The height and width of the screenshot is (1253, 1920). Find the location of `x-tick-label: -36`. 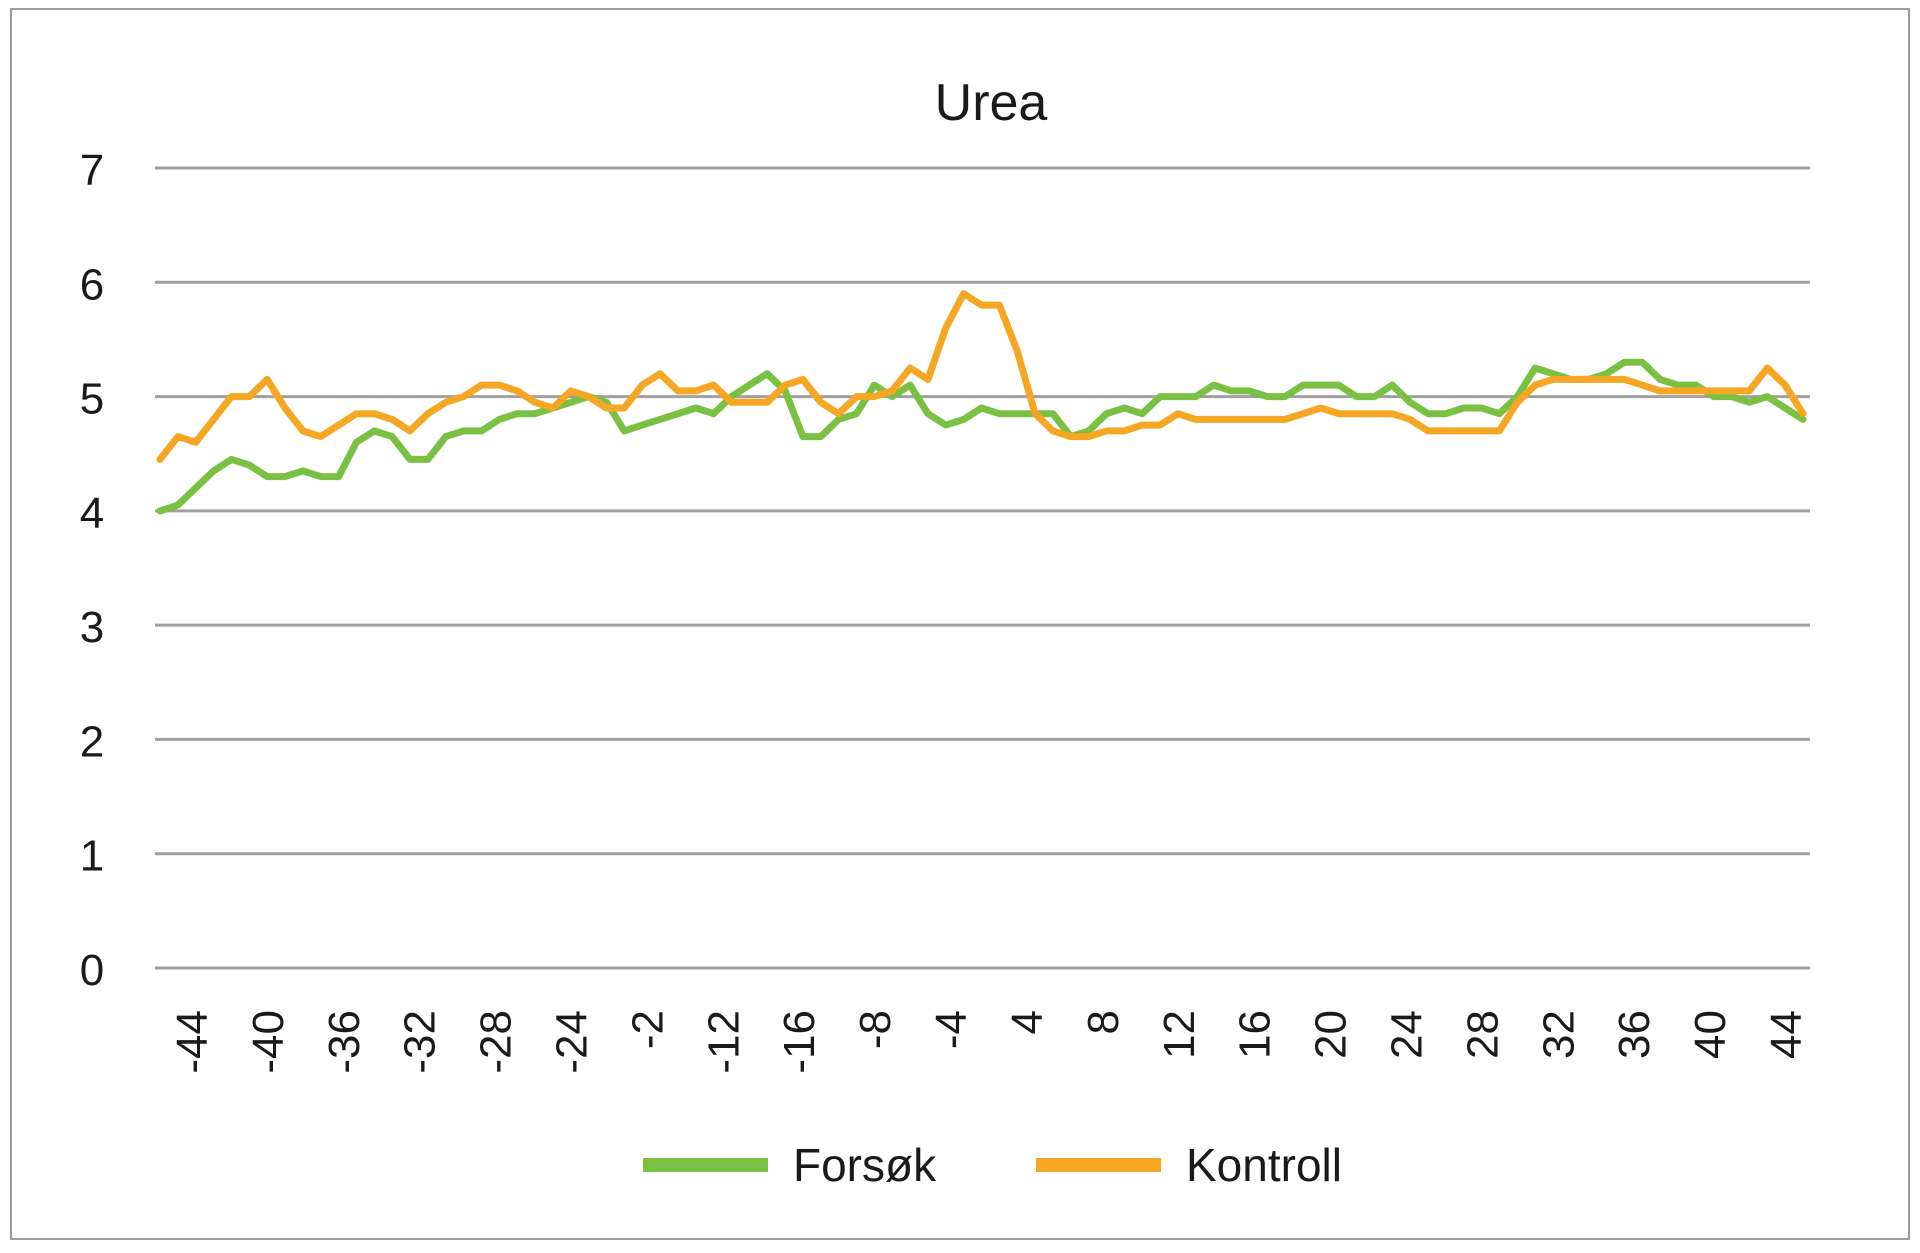

x-tick-label: -36 is located at coordinates (344, 1042).